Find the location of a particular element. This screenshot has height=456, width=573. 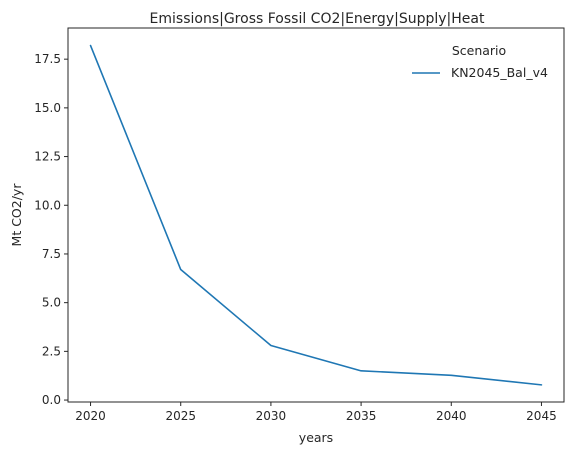

x-tick-label: 2035 is located at coordinates (361, 416).